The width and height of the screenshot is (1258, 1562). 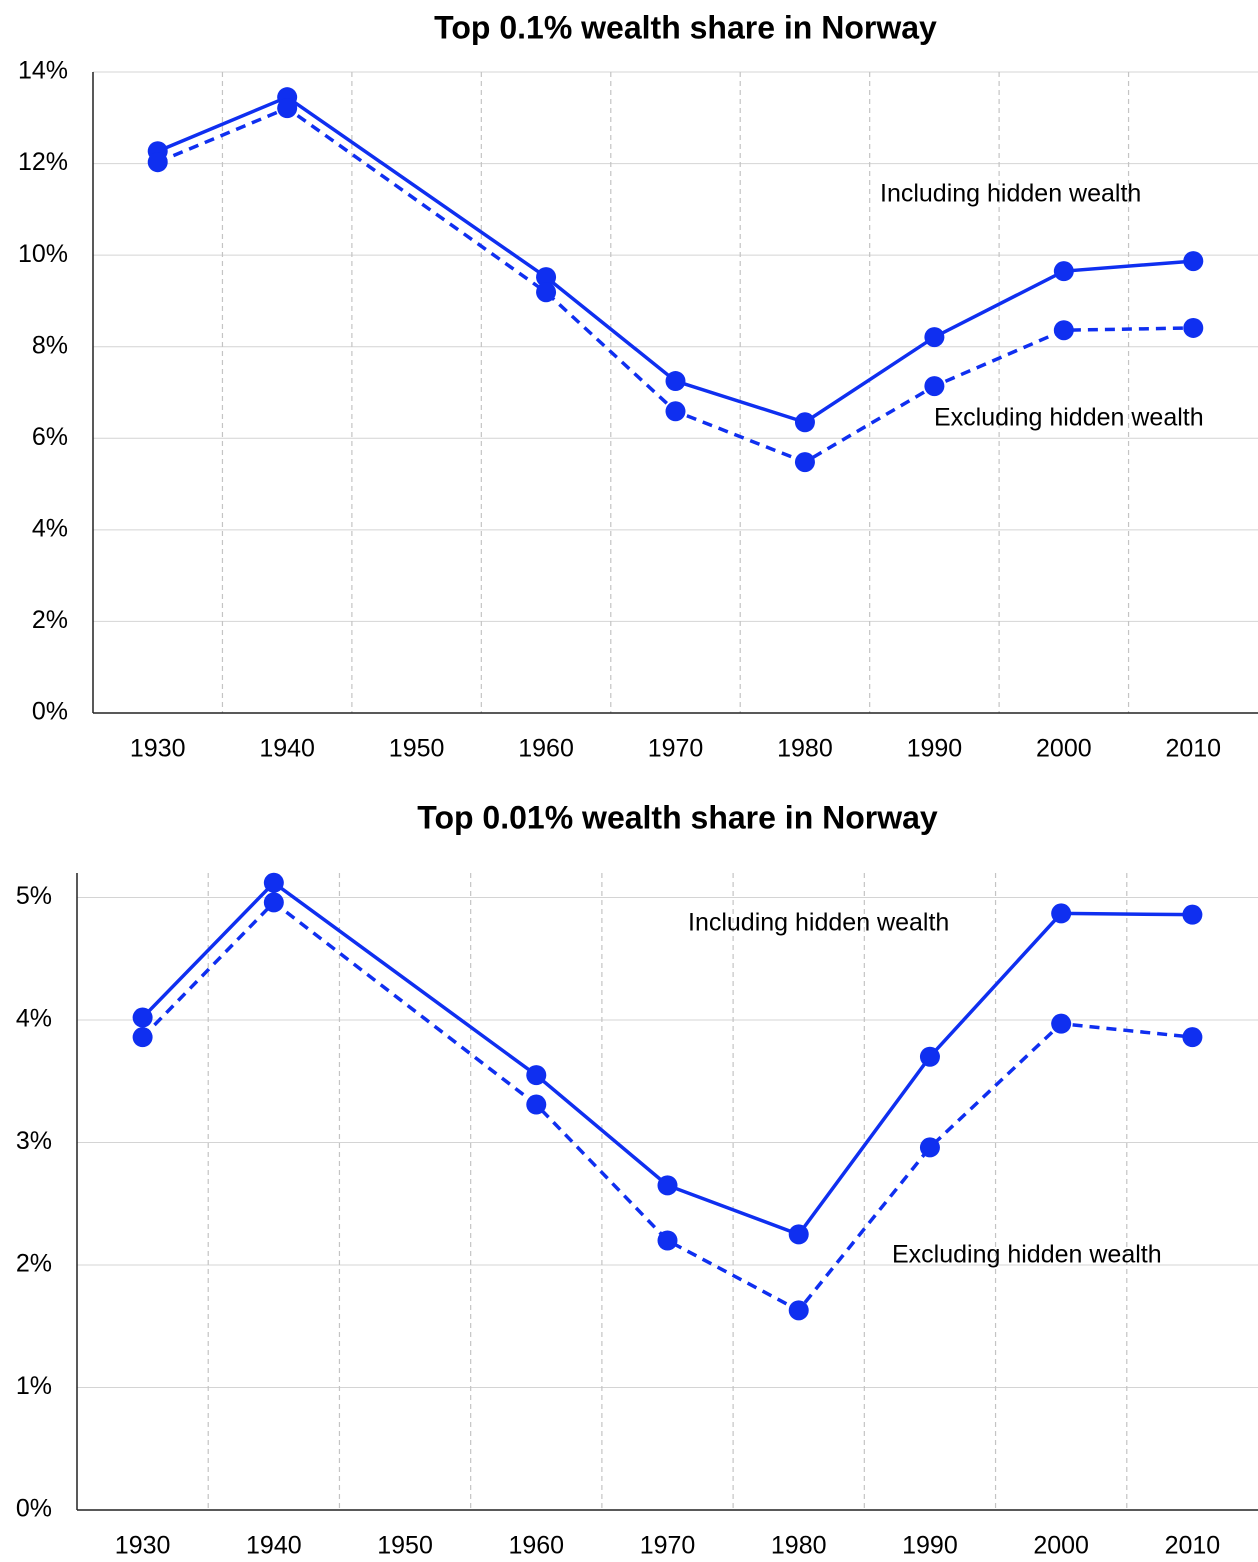 I want to click on y-tick-label: 12%, so click(x=43, y=162).